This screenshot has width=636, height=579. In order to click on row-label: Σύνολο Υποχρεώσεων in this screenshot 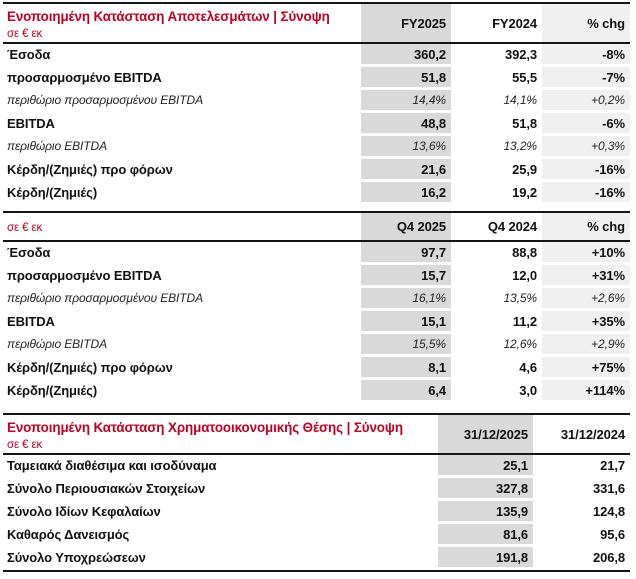, I will do `click(220, 558)`.